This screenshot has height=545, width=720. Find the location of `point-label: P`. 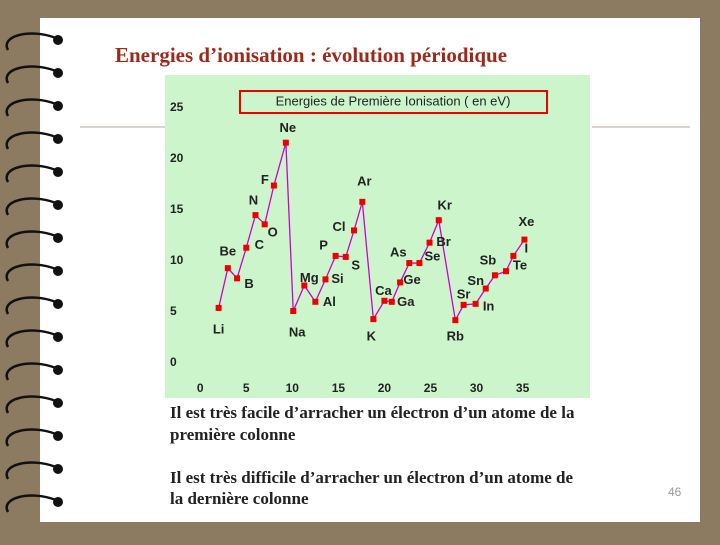

point-label: P is located at coordinates (323, 244).